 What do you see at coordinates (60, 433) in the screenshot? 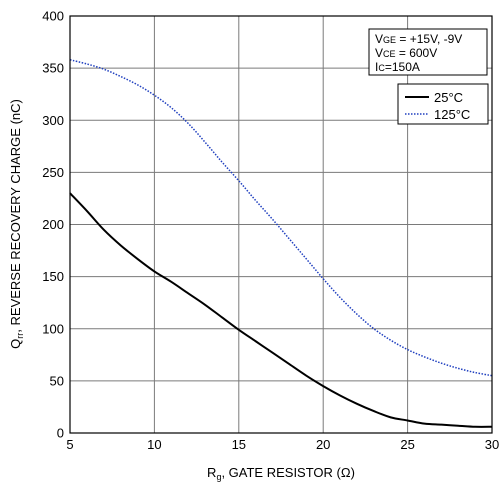
I see `y-tick-label: 0` at bounding box center [60, 433].